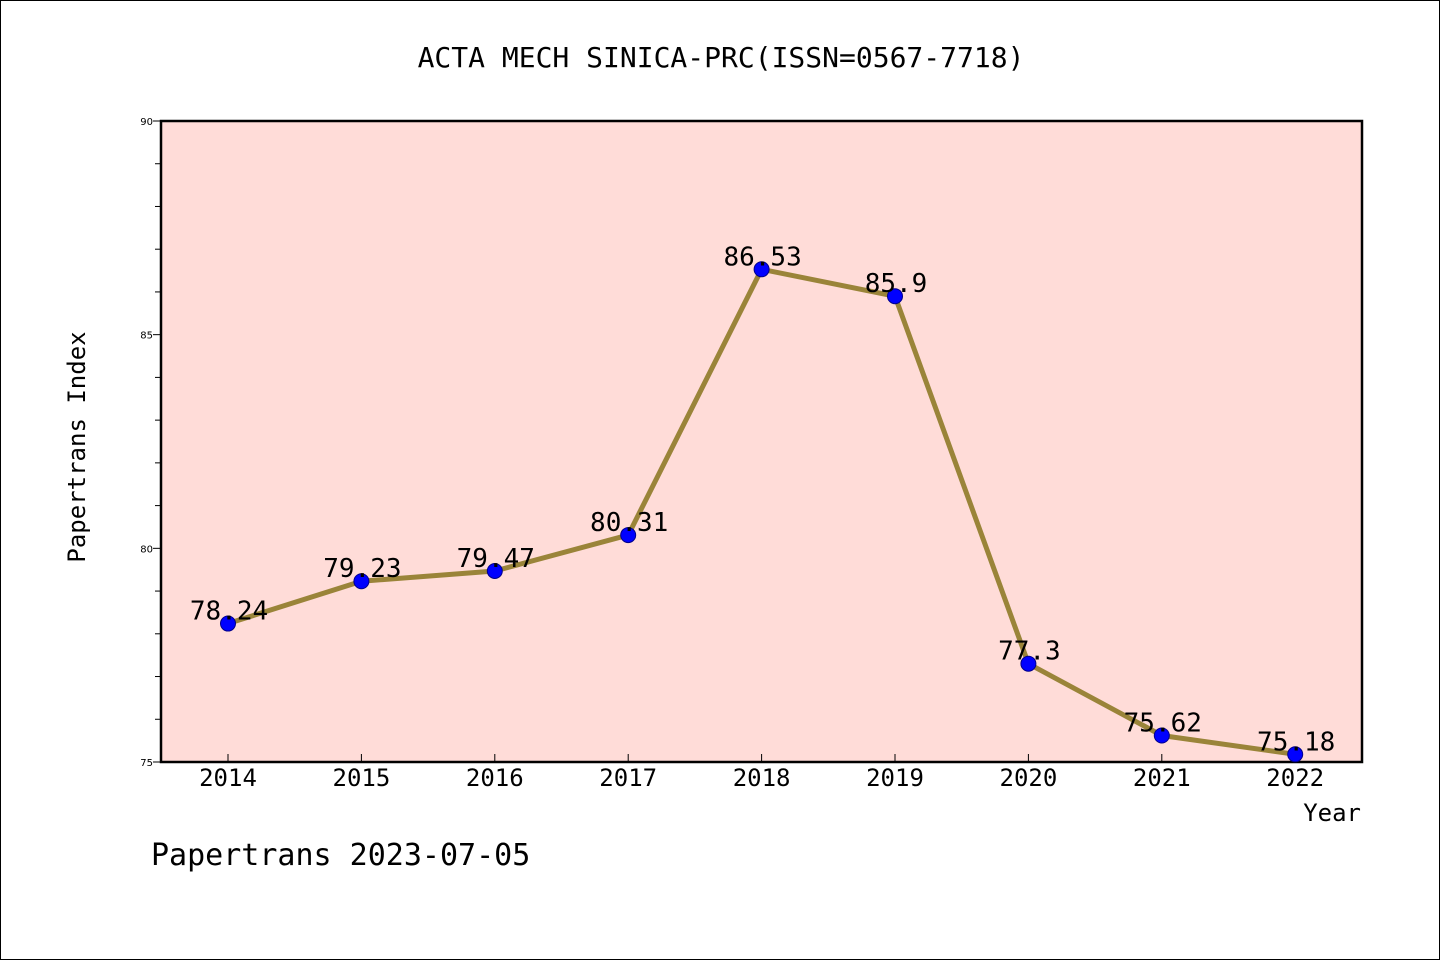 This screenshot has width=1440, height=961. Describe the element at coordinates (340, 855) in the screenshot. I see `footer-date-stamp: Papertrans 2023-07-05` at that location.